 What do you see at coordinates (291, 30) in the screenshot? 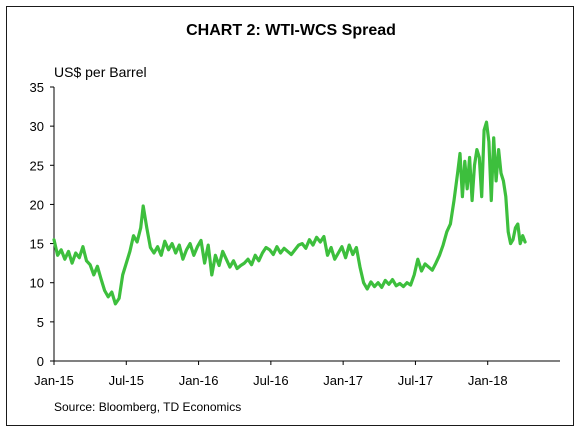
I see `chart-title: CHART 2: WTI-WCS Spread` at bounding box center [291, 30].